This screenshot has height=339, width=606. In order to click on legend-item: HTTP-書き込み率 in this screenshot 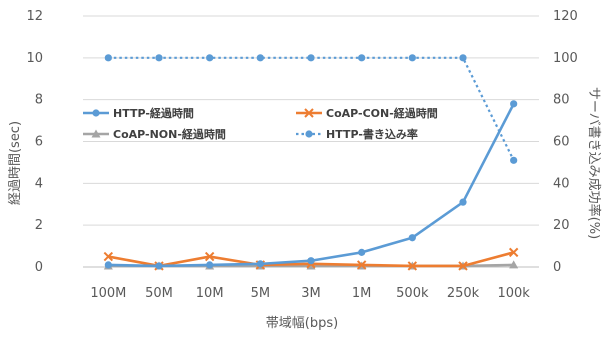, I will do `click(357, 134)`.